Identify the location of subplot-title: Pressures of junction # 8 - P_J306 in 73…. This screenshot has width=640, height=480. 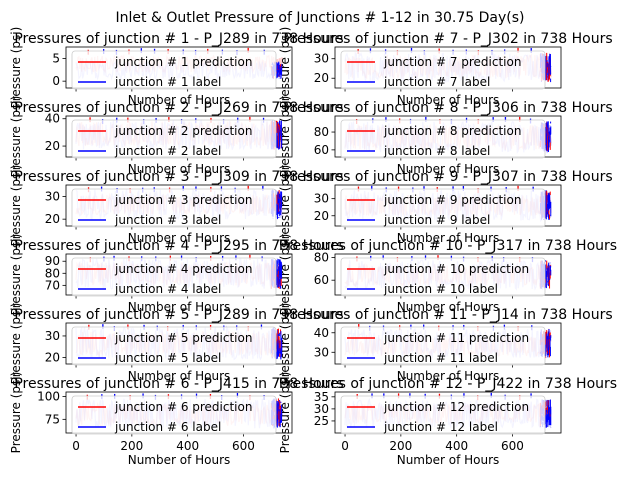
(447, 108).